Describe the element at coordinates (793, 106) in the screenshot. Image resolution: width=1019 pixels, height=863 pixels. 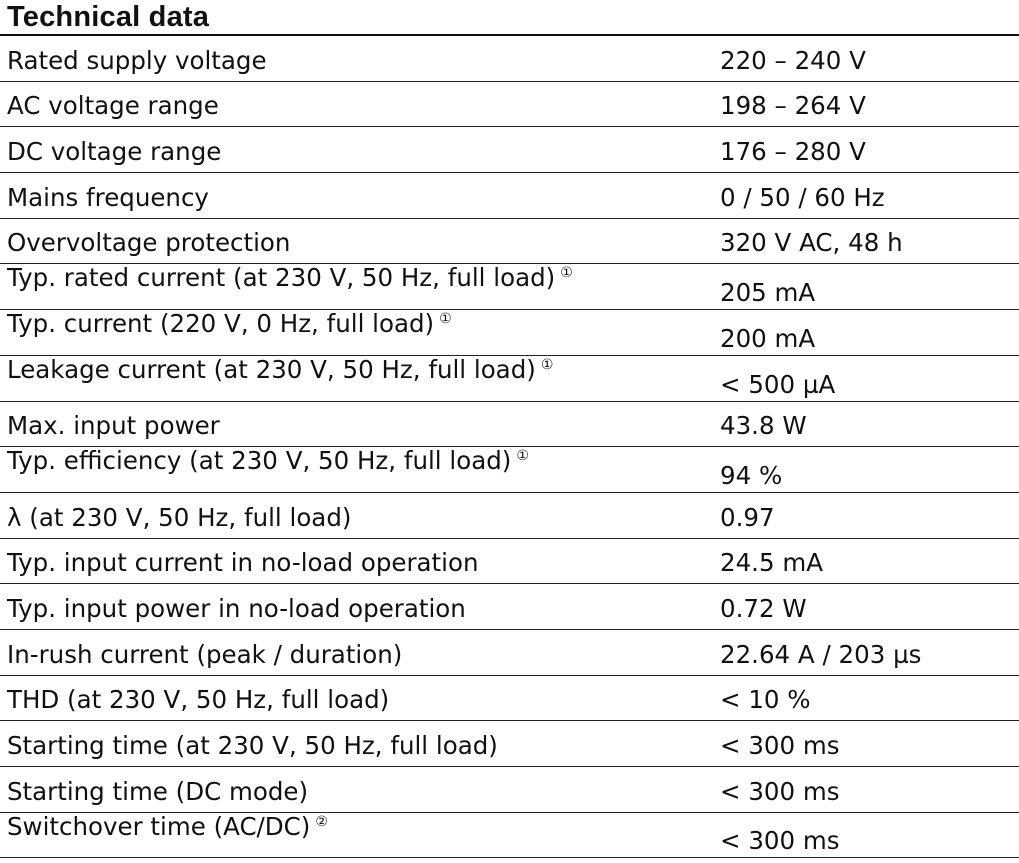
I see `spec-value: 198 – 264 V` at that location.